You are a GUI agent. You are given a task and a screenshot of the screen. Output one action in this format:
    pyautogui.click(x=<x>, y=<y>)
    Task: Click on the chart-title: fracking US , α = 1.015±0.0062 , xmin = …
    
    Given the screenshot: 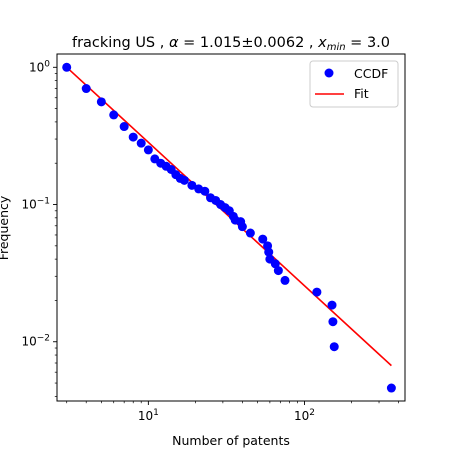 What is the action you would take?
    pyautogui.click(x=231, y=44)
    